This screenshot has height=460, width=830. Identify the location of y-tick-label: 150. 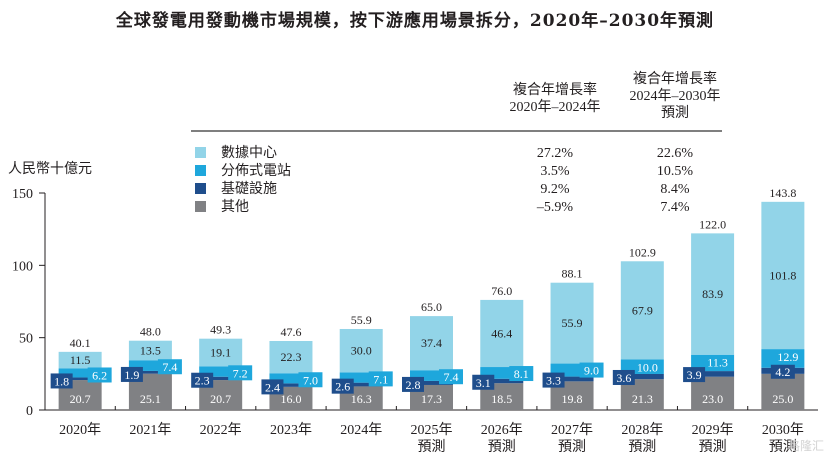
(22, 194).